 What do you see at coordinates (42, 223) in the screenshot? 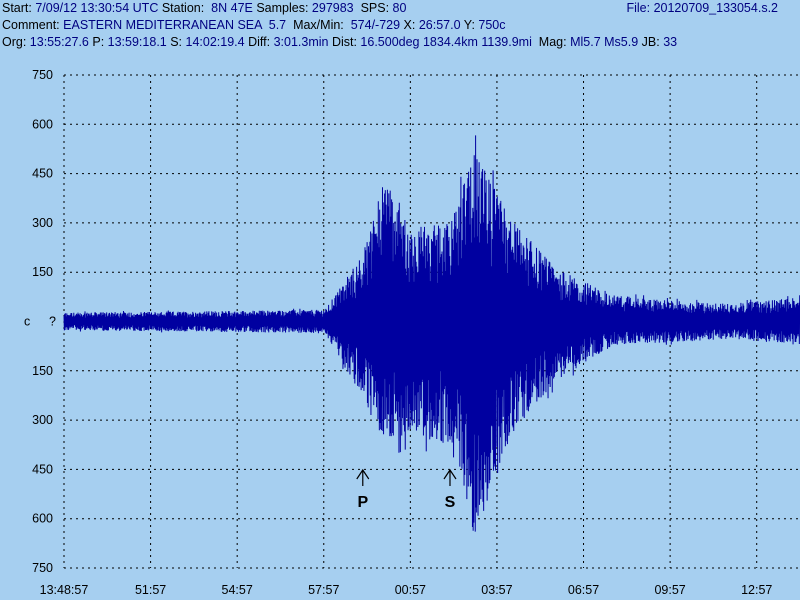
I see `y-tick-label-3: 300` at bounding box center [42, 223].